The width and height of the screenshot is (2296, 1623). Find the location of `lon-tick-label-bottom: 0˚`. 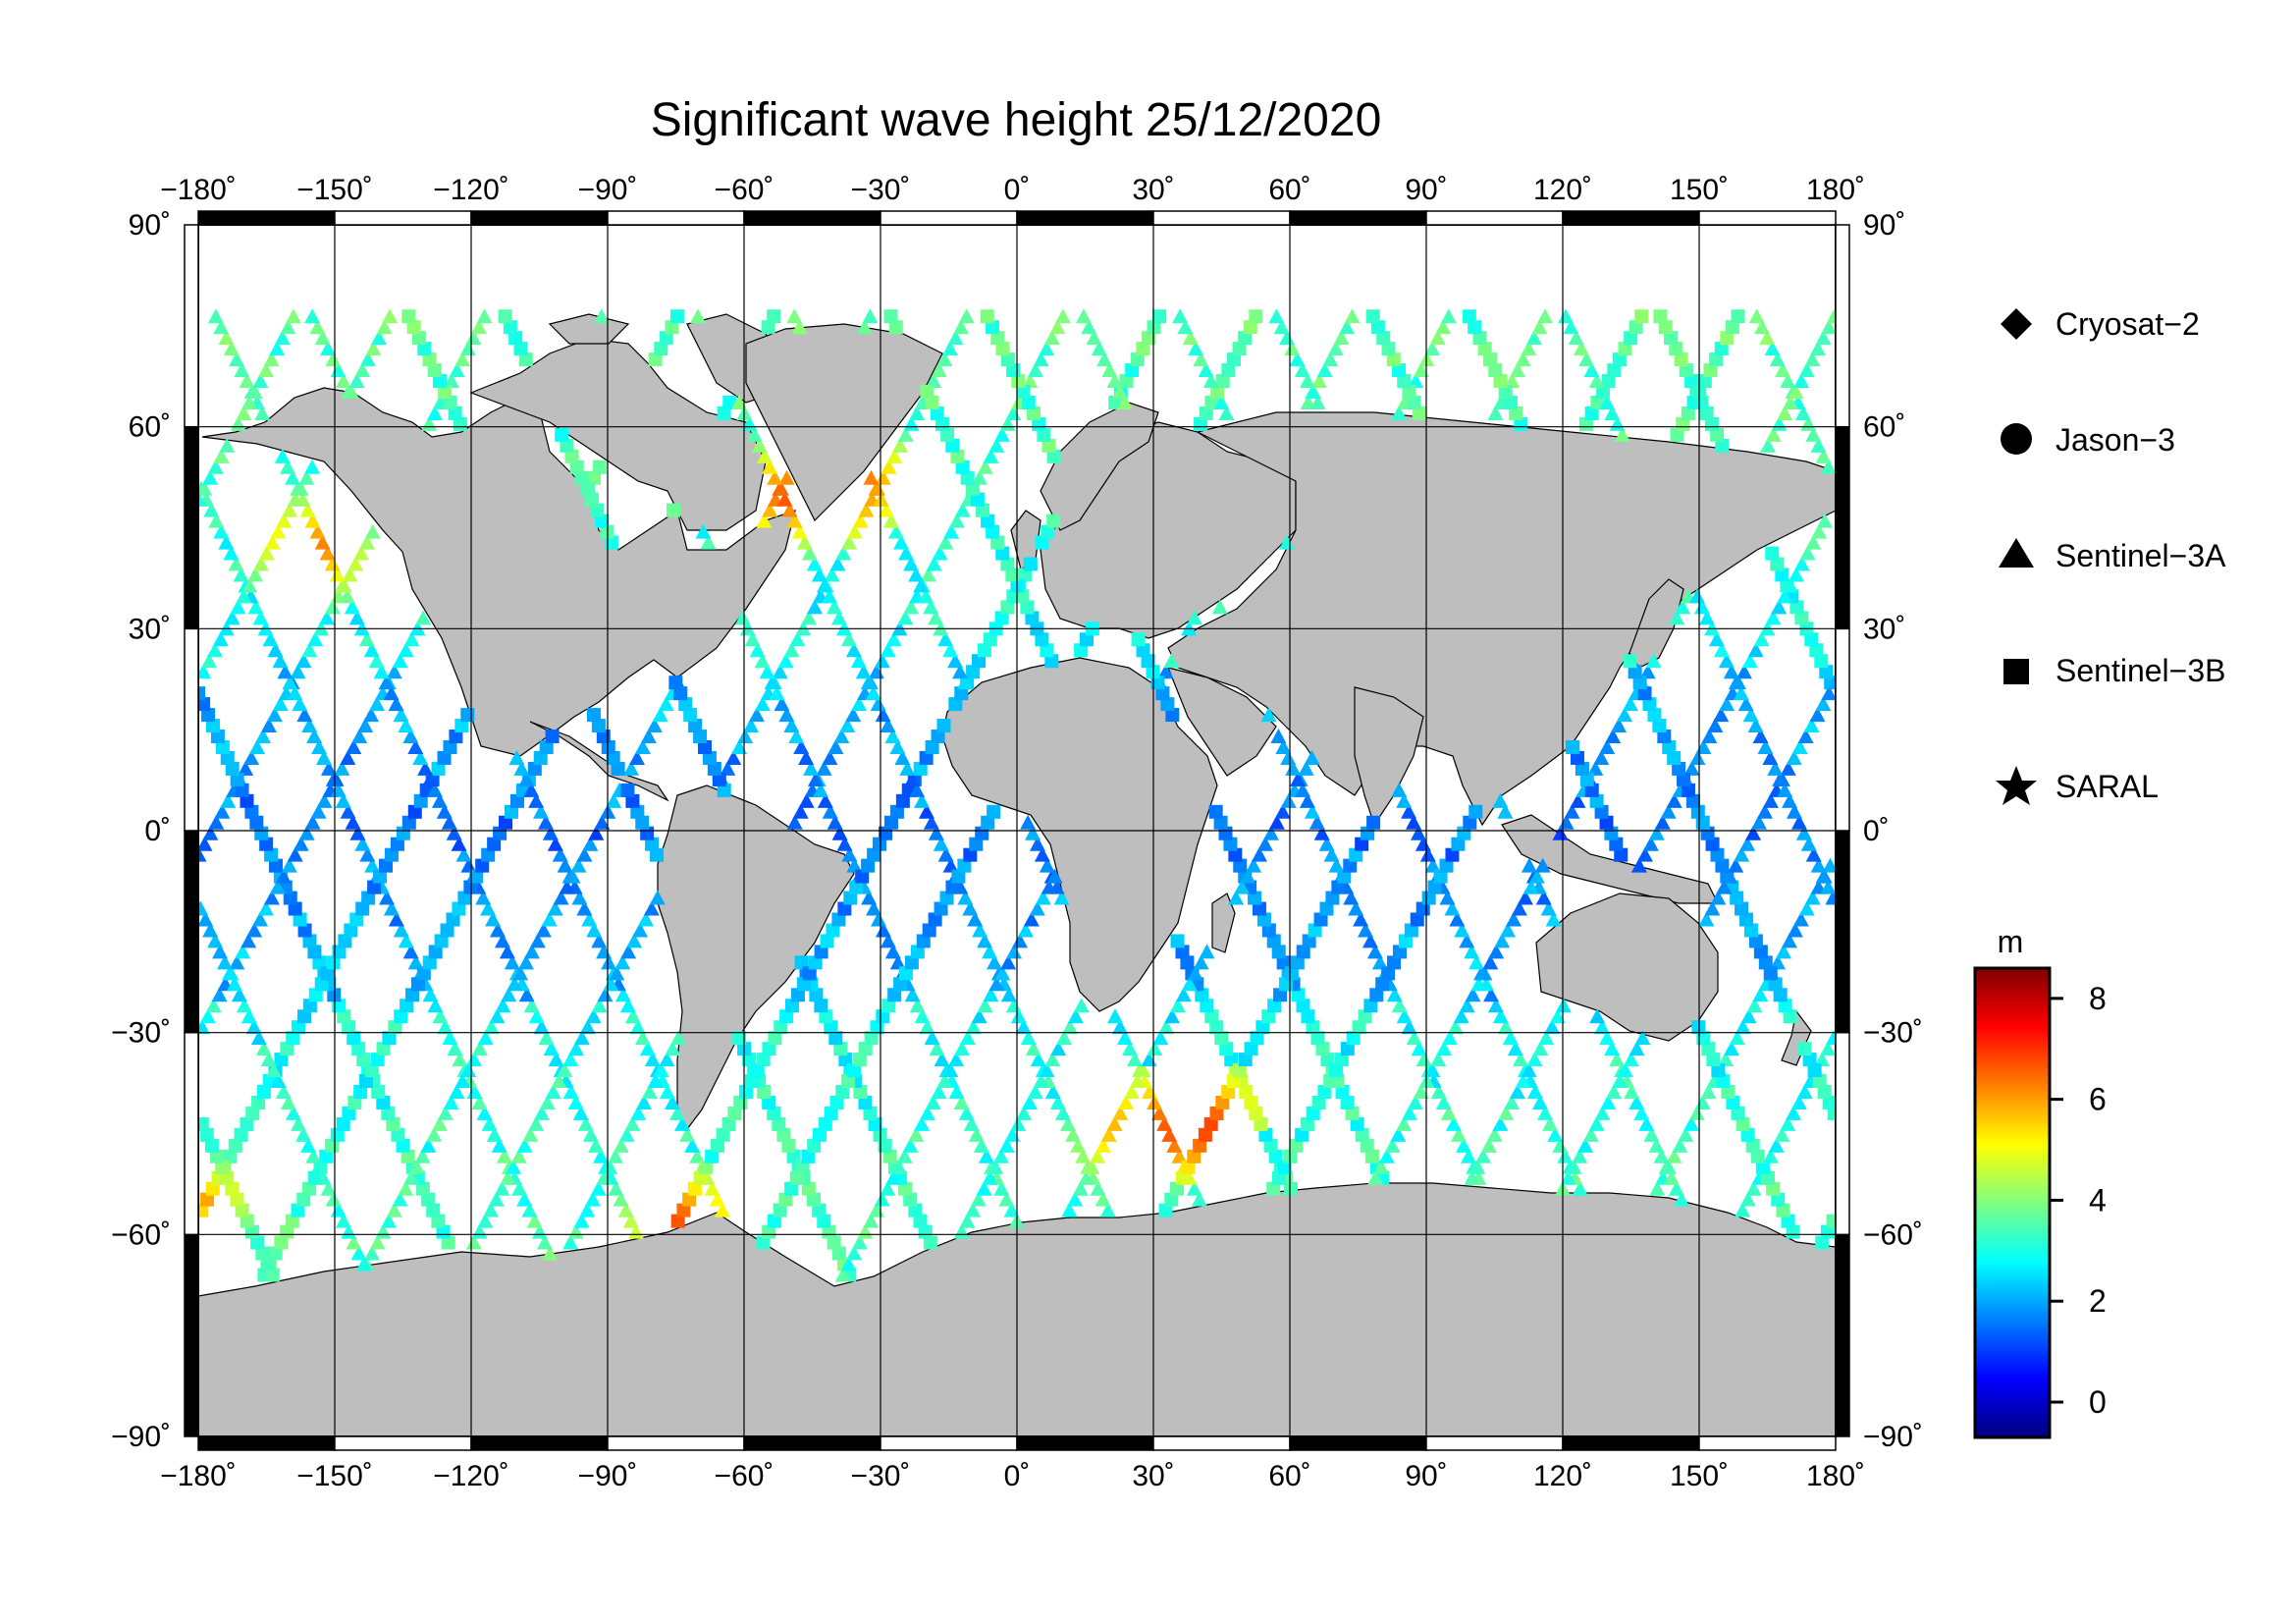

lon-tick-label-bottom: 0˚ is located at coordinates (1017, 1476).